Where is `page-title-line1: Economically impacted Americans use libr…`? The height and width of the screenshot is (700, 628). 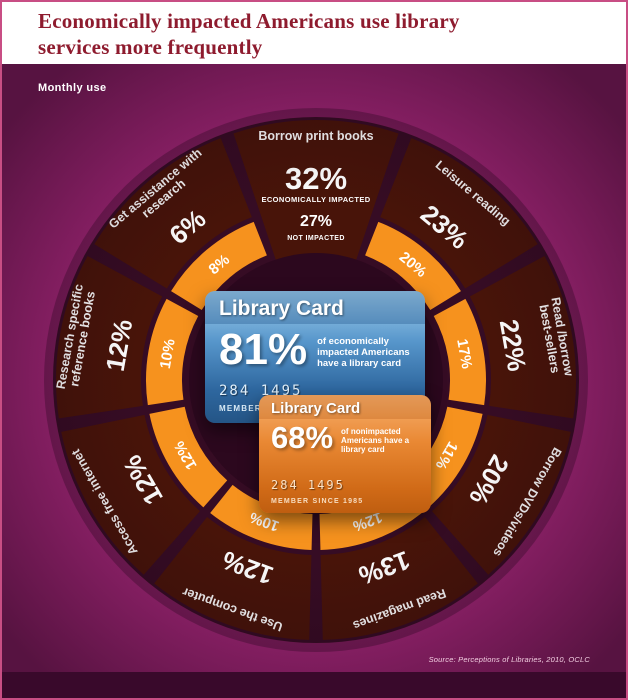 page-title-line1: Economically impacted Americans use libr… is located at coordinates (249, 21).